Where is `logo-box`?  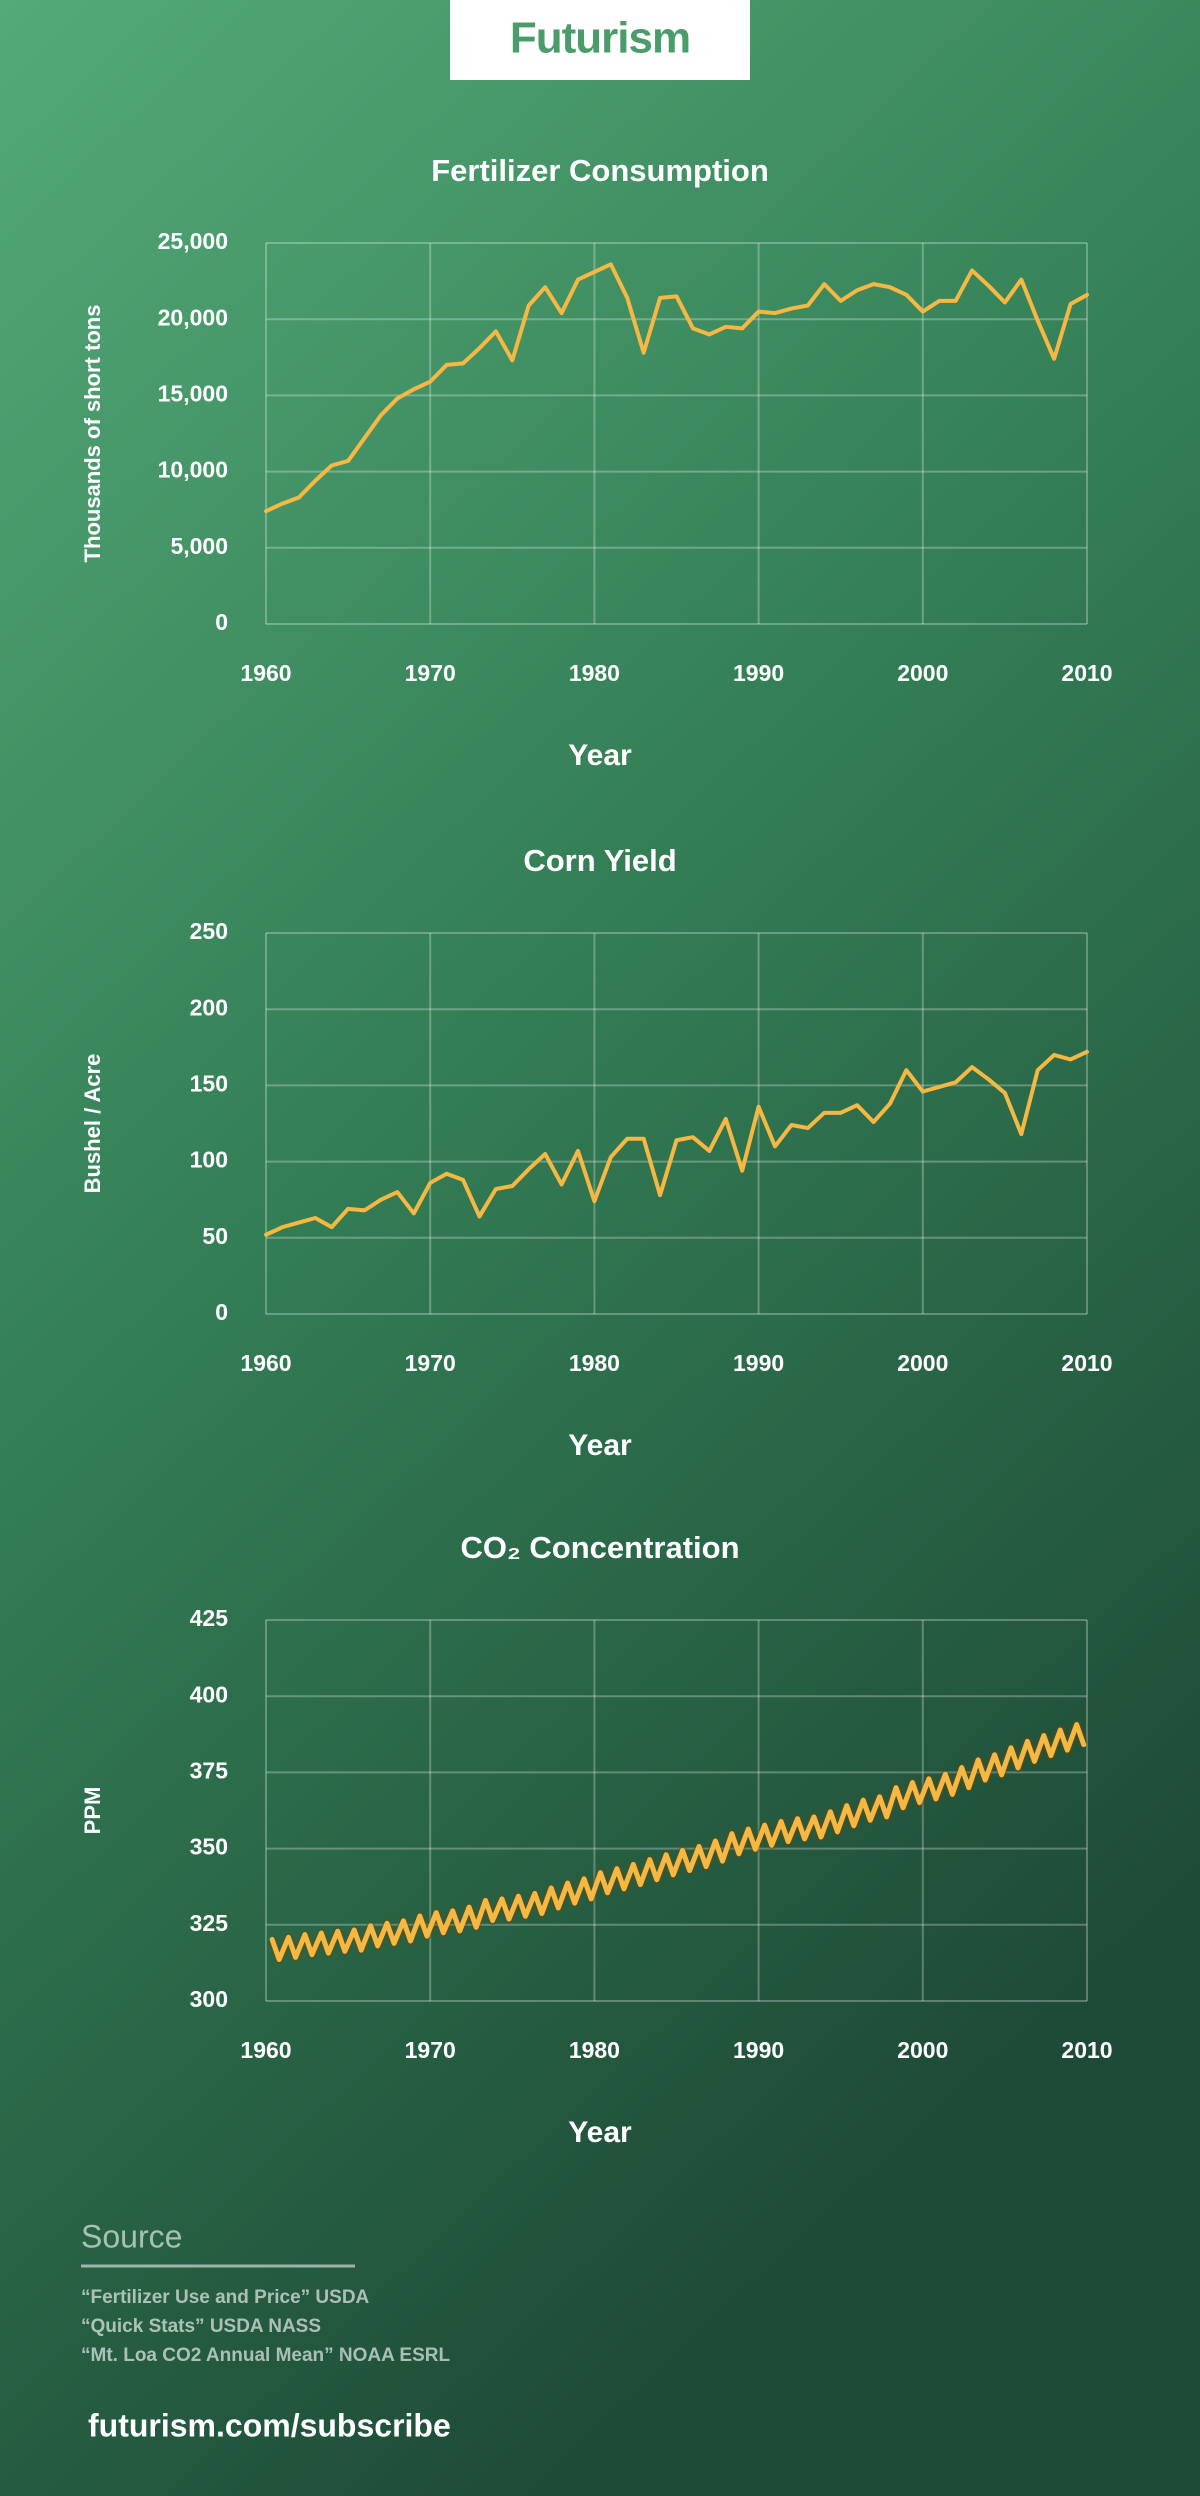
logo-box is located at coordinates (600, 40).